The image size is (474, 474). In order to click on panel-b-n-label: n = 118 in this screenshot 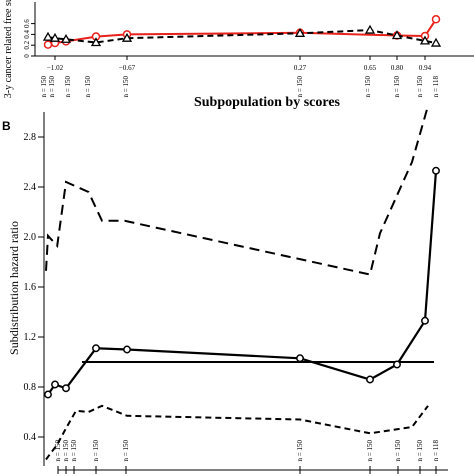, I will do `click(436, 451)`.